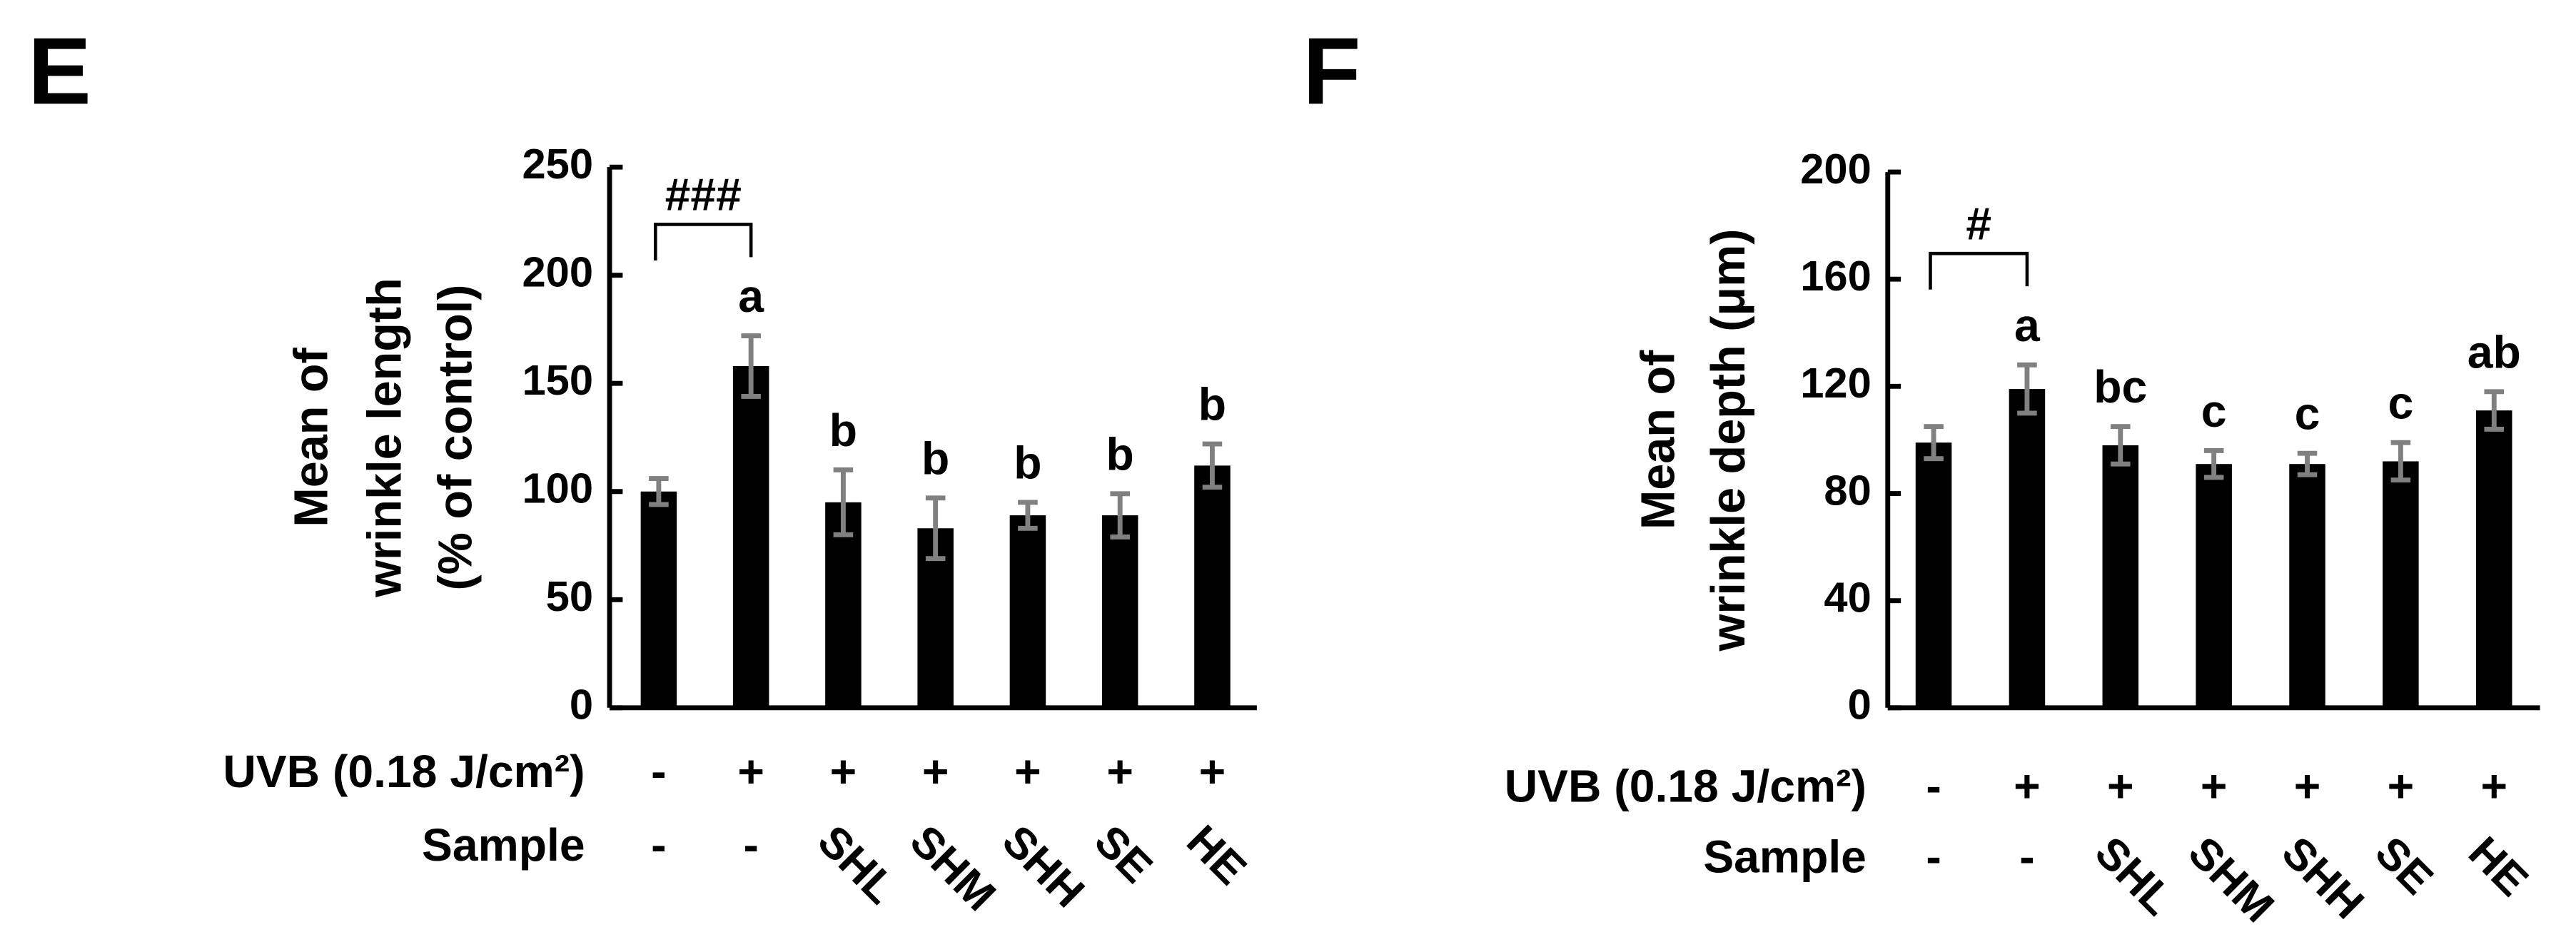 Image resolution: width=2576 pixels, height=947 pixels. I want to click on panel-label: F, so click(1331, 71).